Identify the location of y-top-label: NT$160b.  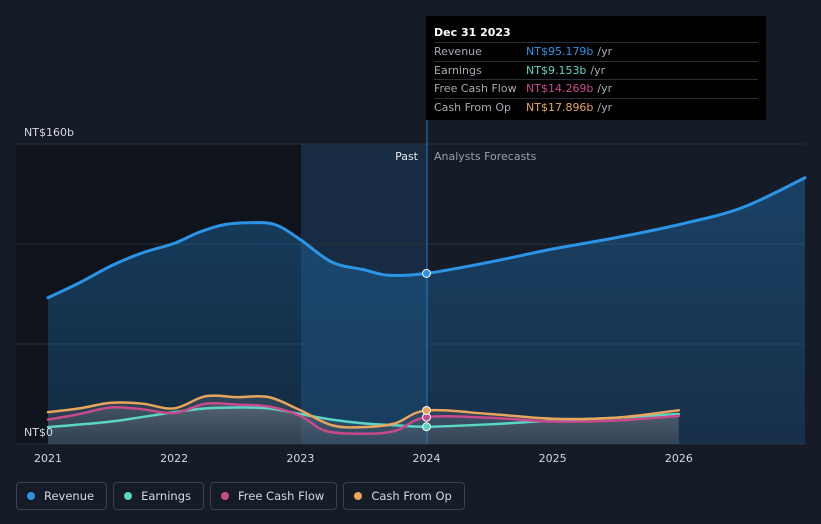
(49, 132).